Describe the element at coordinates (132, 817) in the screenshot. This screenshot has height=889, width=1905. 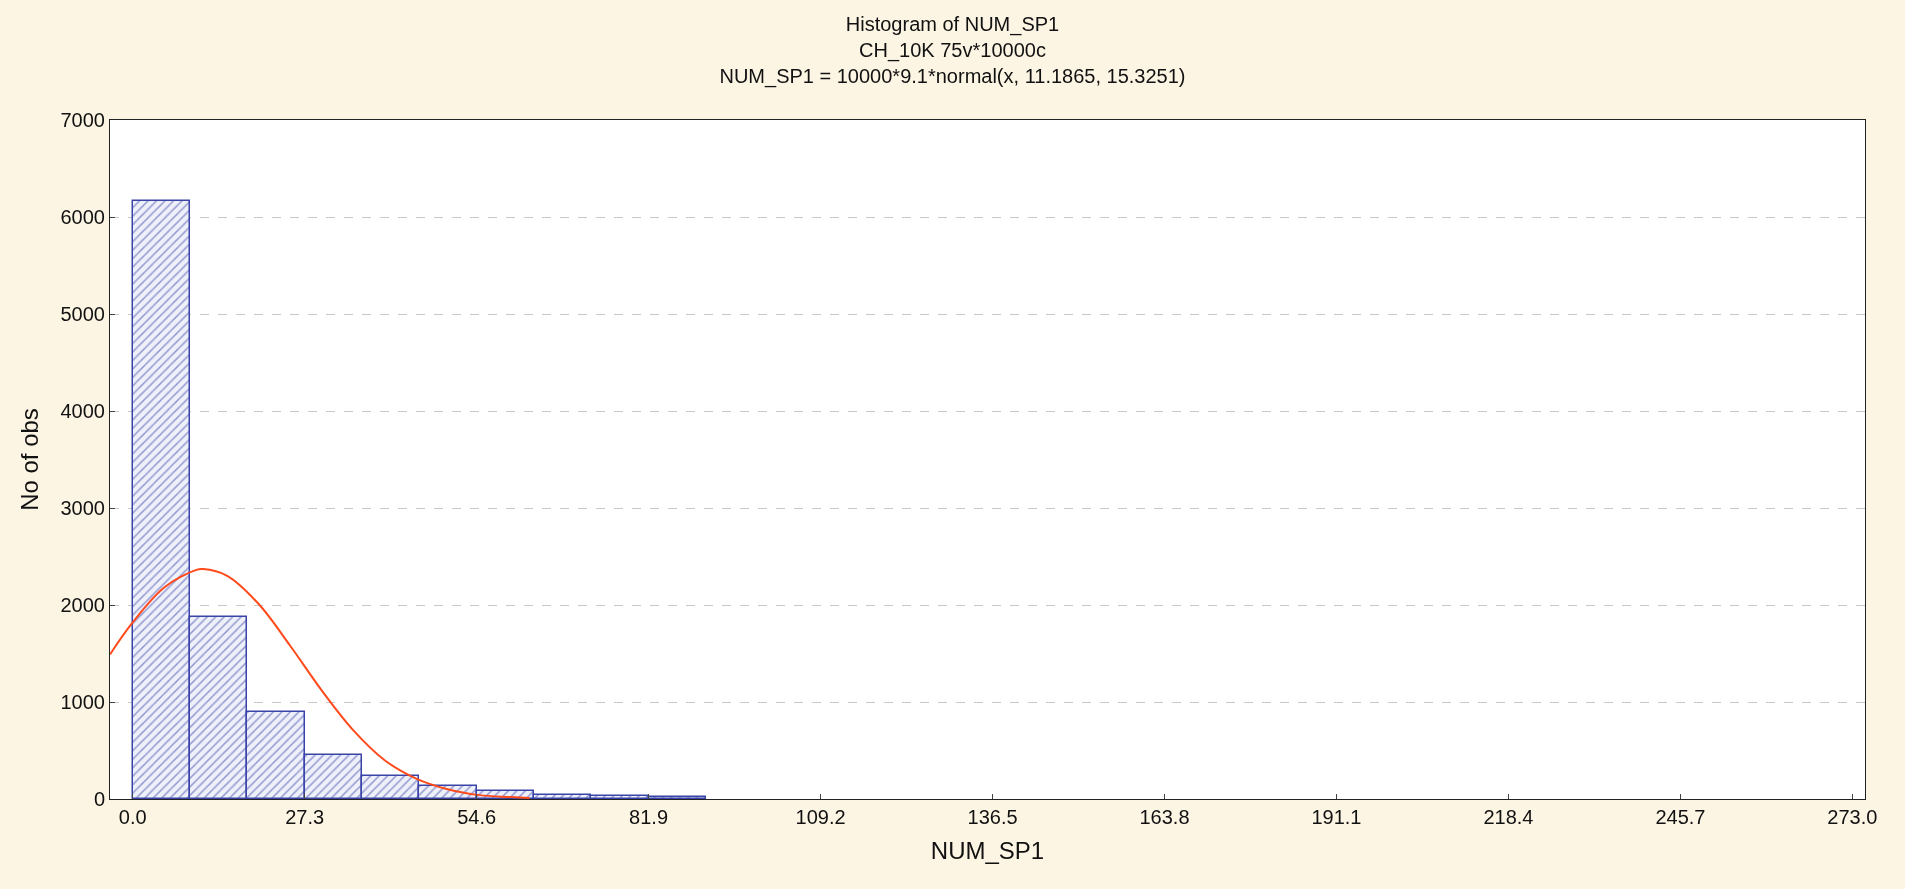
I see `x-tick-label: 0.0` at that location.